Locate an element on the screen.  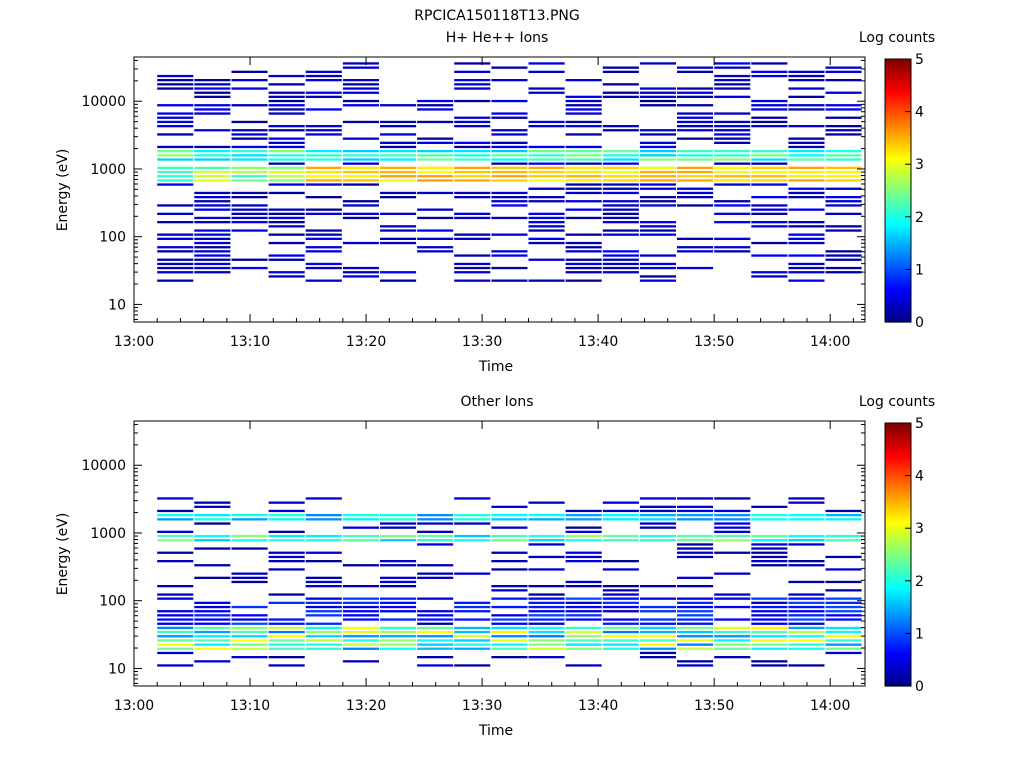
colorbar-tick-label: 3 is located at coordinates (919, 529).